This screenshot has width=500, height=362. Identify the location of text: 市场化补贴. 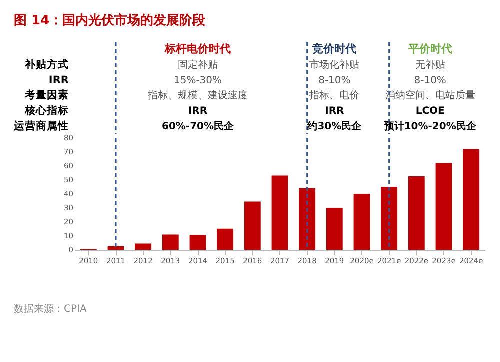
(335, 65).